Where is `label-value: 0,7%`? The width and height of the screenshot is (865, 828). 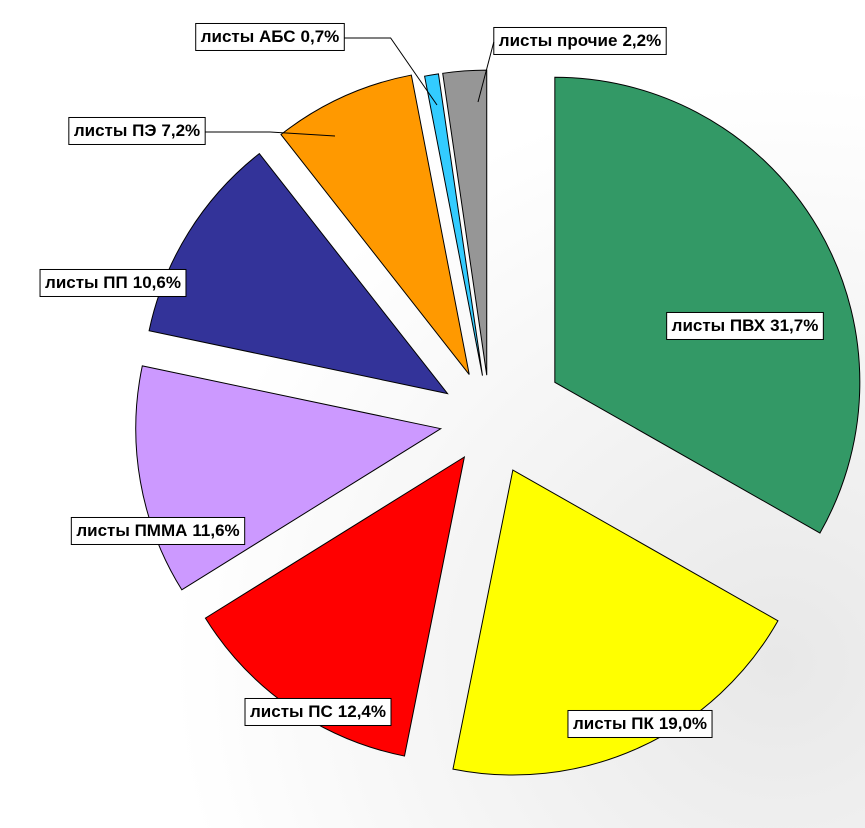 label-value: 0,7% is located at coordinates (320, 36).